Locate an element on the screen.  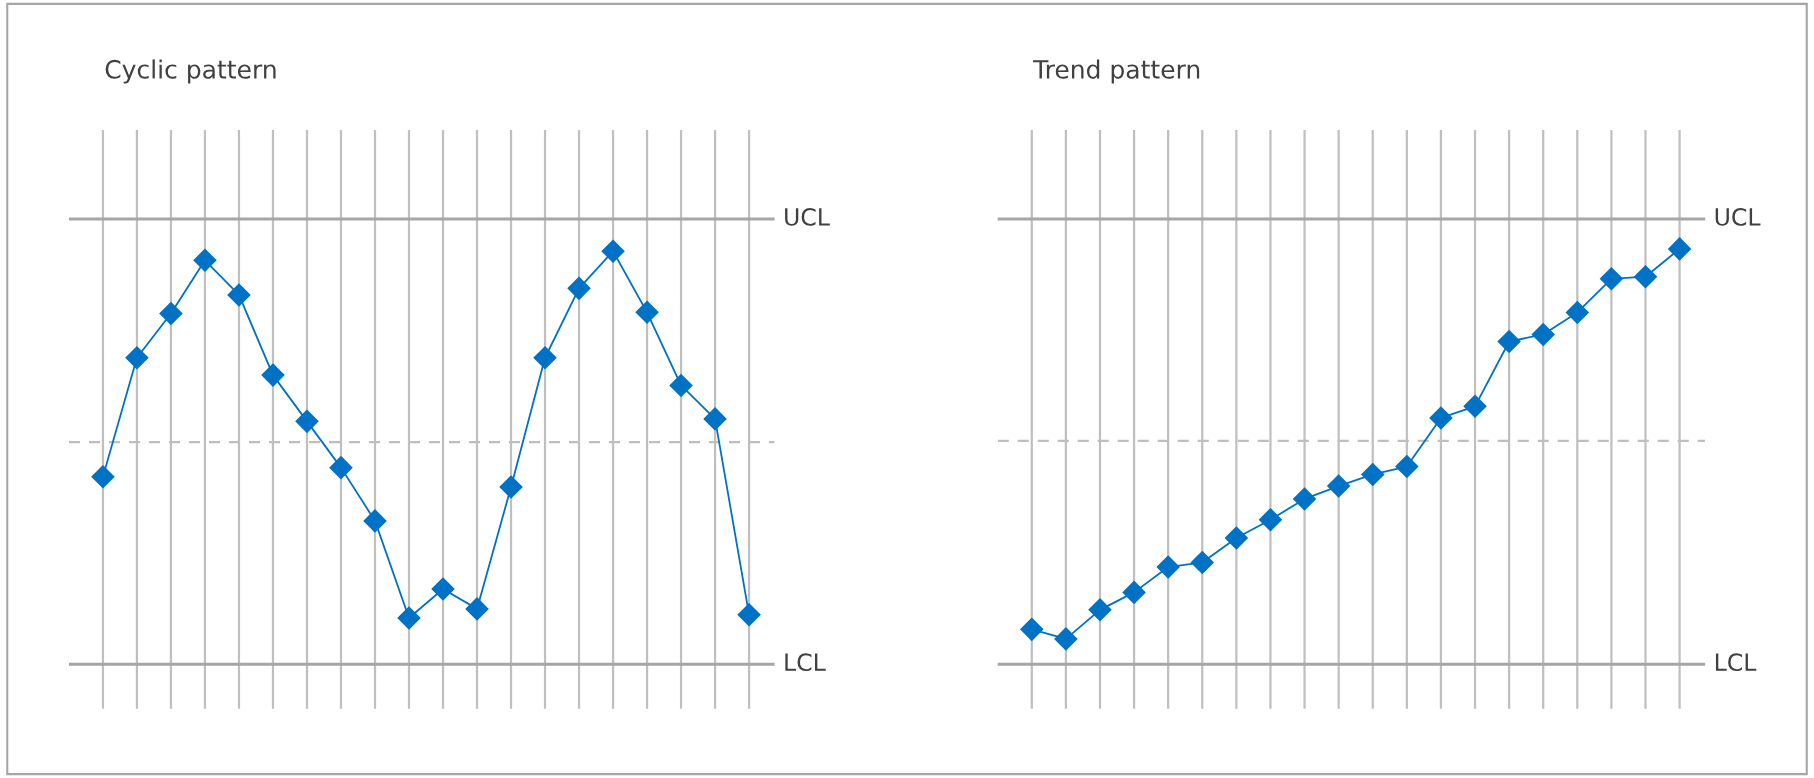
chart-title: Cyclic pattern is located at coordinates (190, 71).